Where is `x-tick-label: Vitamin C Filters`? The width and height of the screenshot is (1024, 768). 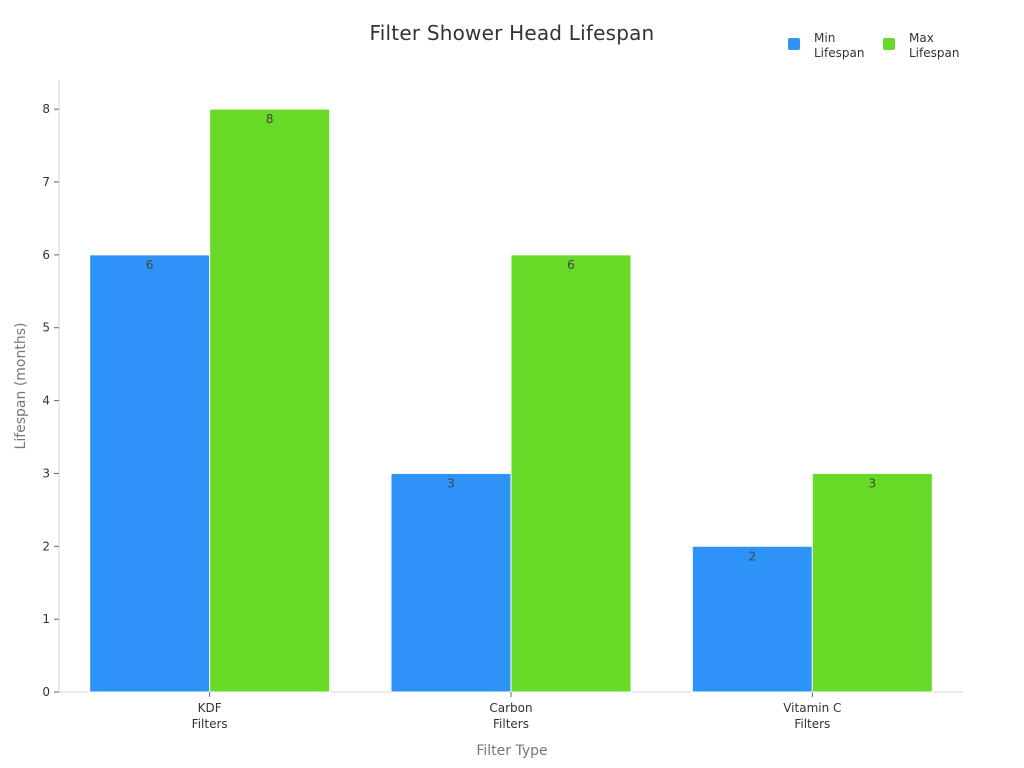 x-tick-label: Vitamin C Filters is located at coordinates (812, 716).